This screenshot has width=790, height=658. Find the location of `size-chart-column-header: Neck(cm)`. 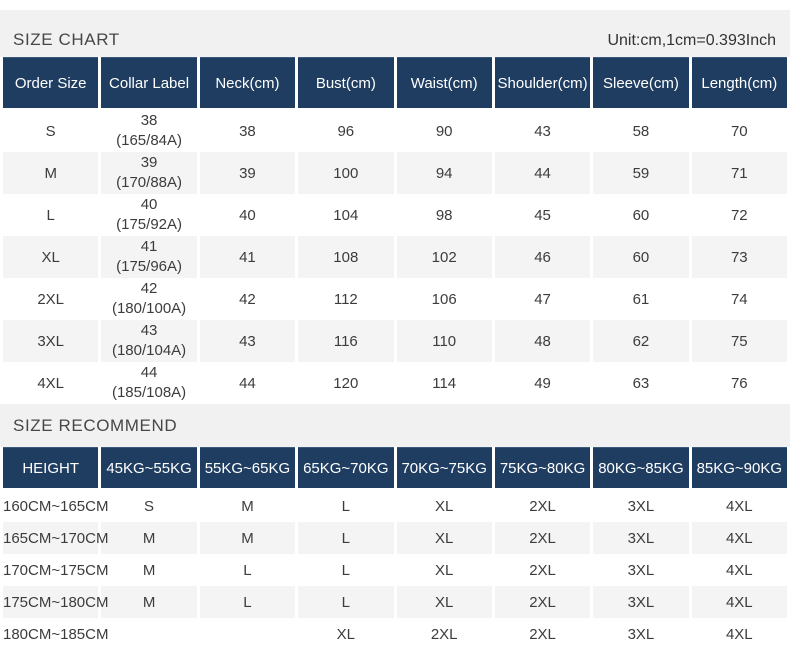

size-chart-column-header: Neck(cm) is located at coordinates (247, 83).